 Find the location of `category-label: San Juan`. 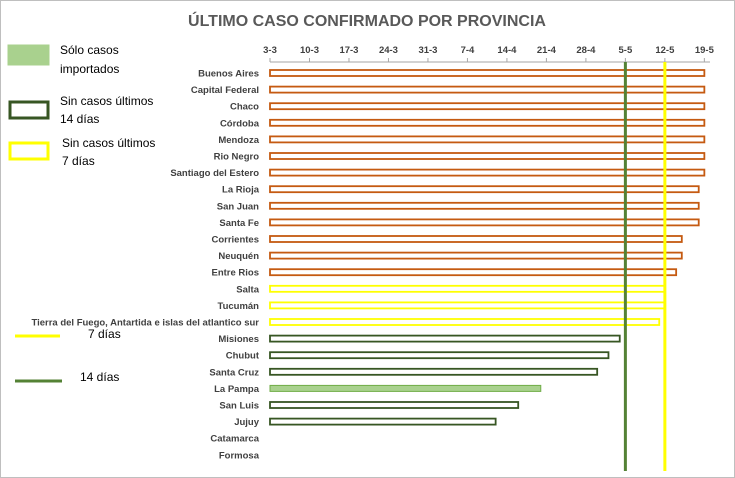

category-label: San Juan is located at coordinates (238, 206).